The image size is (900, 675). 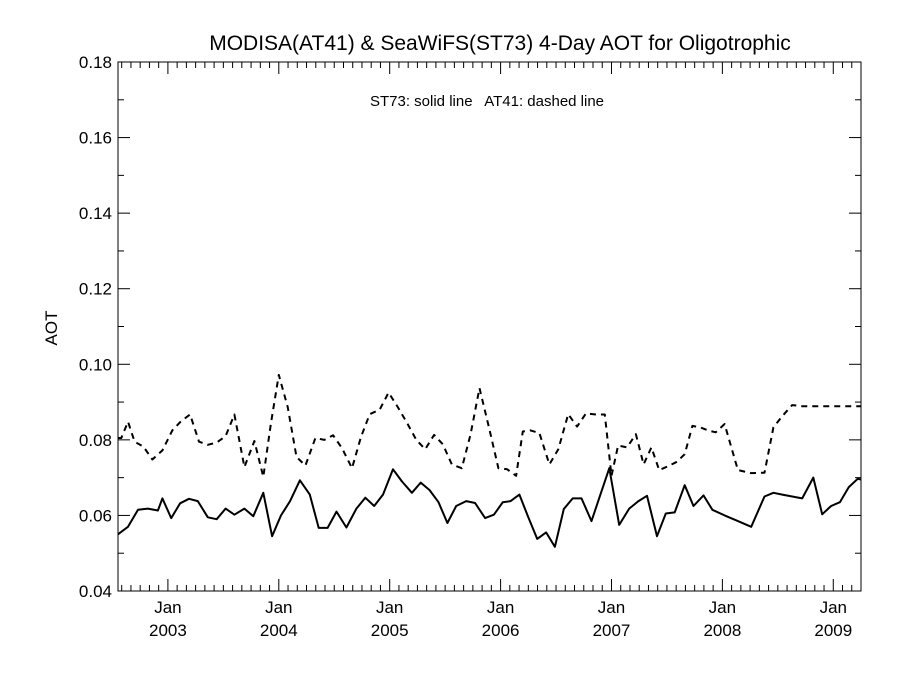 I want to click on x-tick-year-label: 2004, so click(x=279, y=630).